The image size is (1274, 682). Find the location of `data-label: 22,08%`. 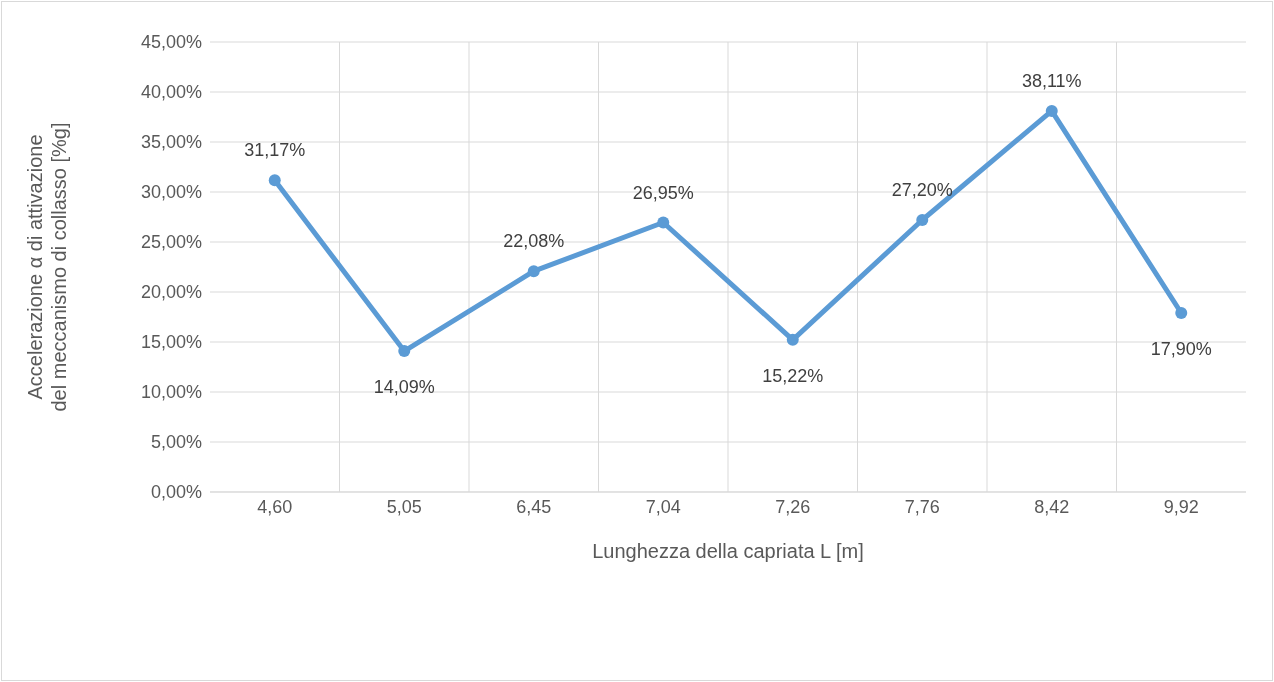

data-label: 22,08% is located at coordinates (534, 241).